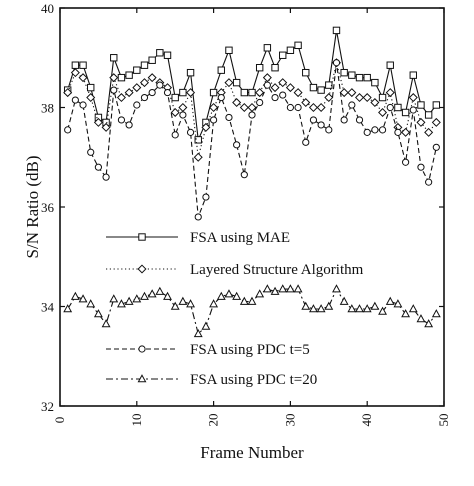 The width and height of the screenshot is (474, 486). Describe the element at coordinates (142, 237) in the screenshot. I see `legend-marker-fsa-using-mae` at that location.